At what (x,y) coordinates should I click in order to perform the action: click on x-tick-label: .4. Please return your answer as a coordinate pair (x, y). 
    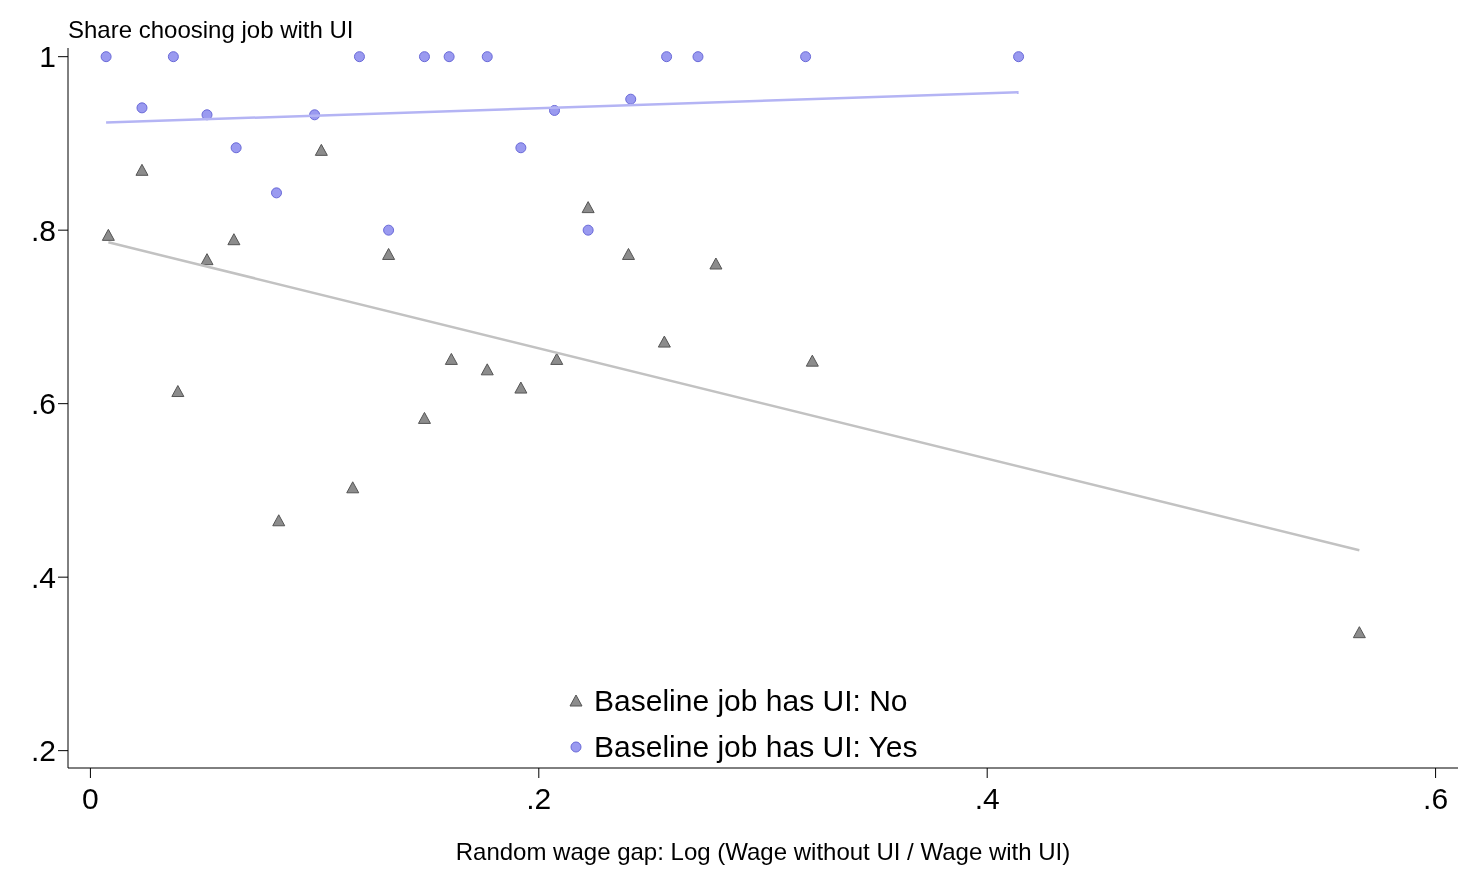
    Looking at the image, I should click on (987, 799).